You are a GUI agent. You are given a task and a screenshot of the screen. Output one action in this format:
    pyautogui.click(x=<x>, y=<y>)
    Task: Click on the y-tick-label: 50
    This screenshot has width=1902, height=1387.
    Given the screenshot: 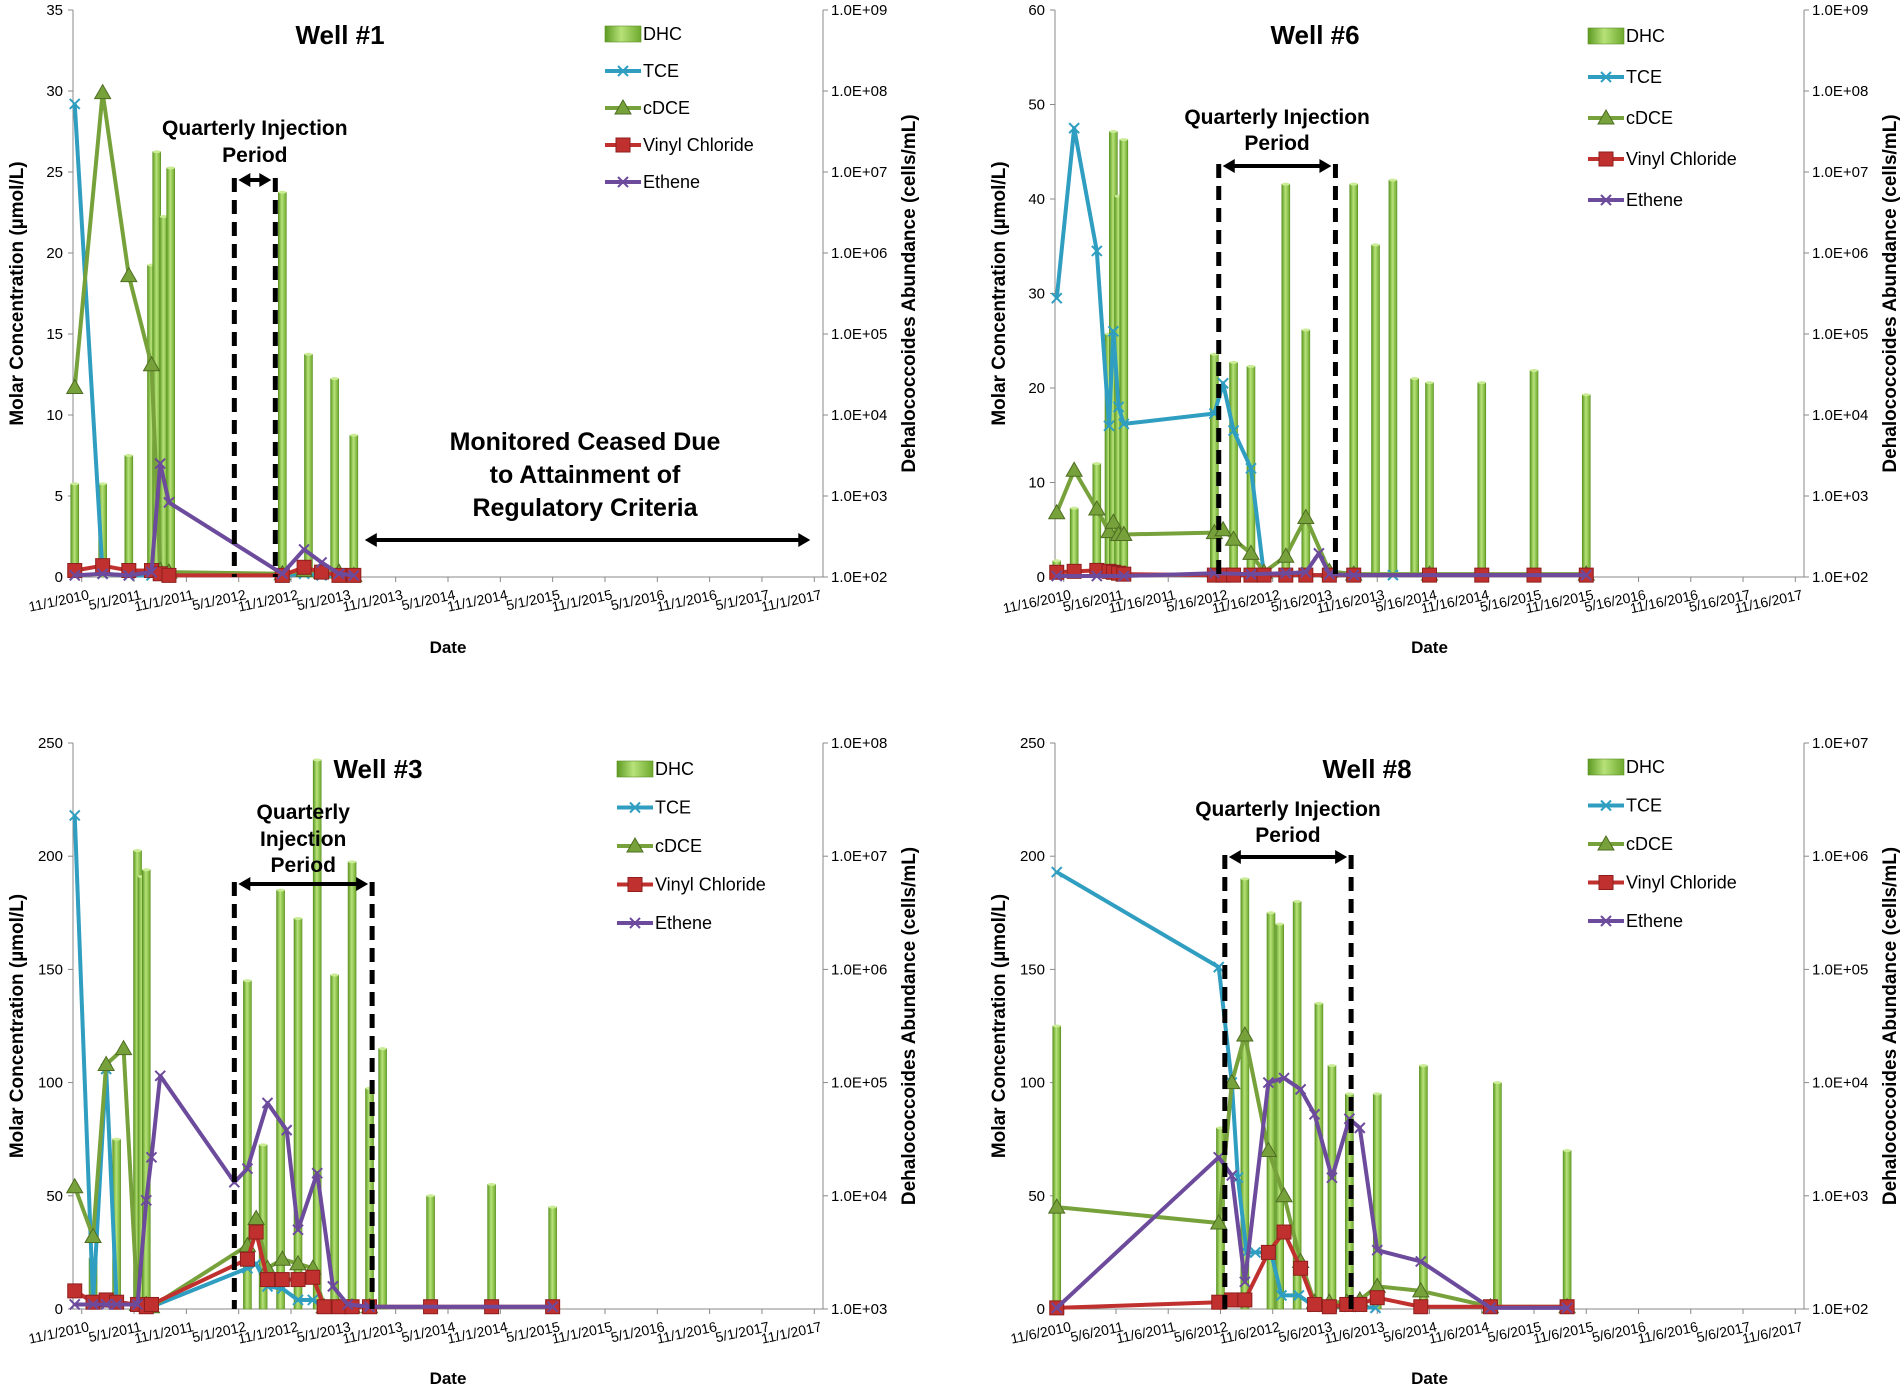 What is the action you would take?
    pyautogui.click(x=1036, y=105)
    